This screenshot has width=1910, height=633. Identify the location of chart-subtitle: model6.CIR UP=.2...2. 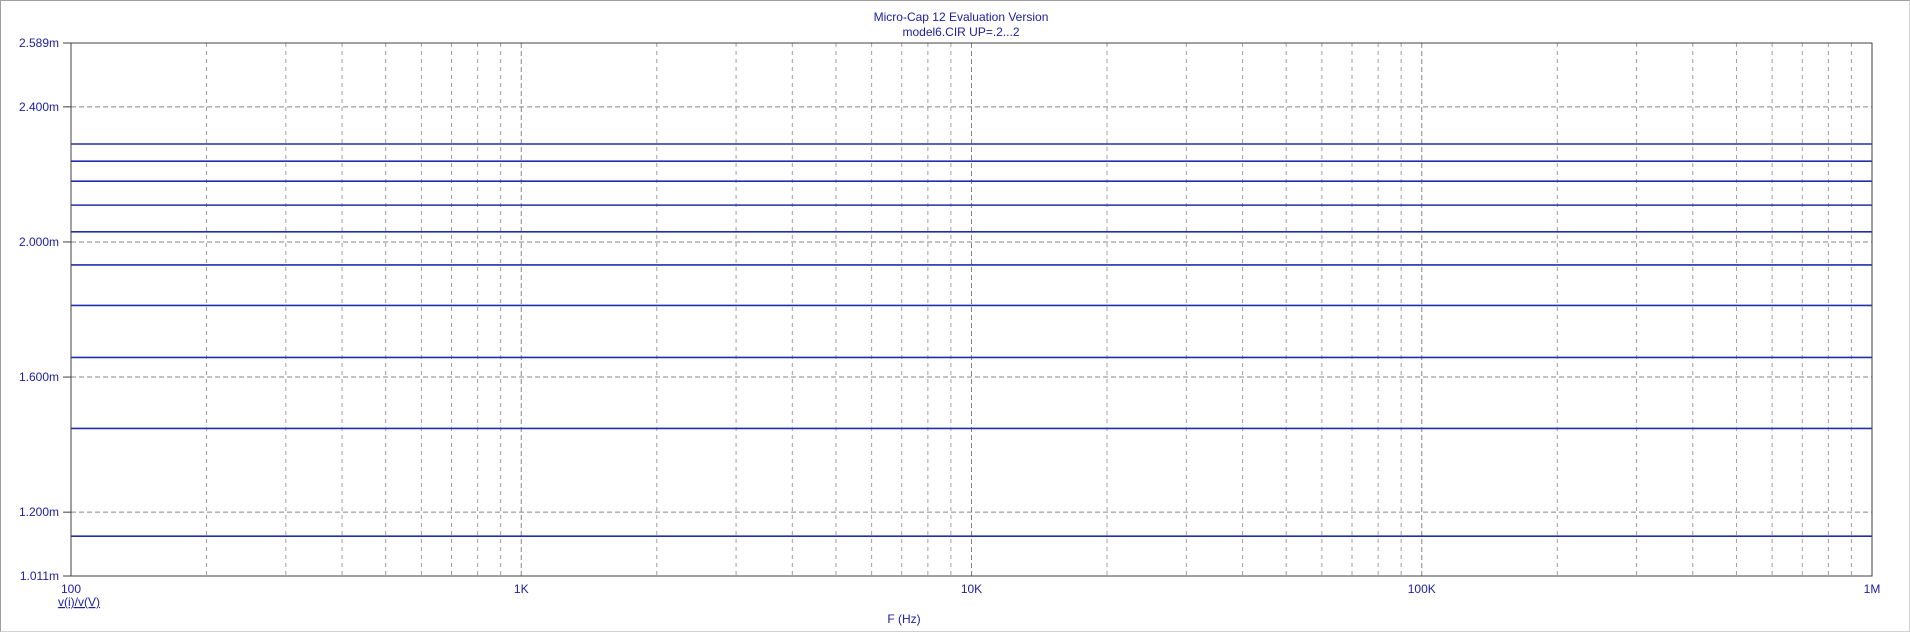
(960, 32).